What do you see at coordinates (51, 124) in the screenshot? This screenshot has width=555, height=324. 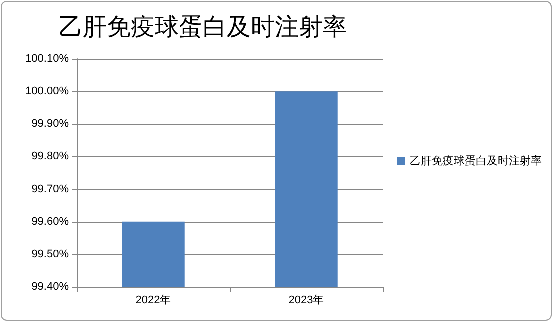 I see `y-tick-label: 99.90%` at bounding box center [51, 124].